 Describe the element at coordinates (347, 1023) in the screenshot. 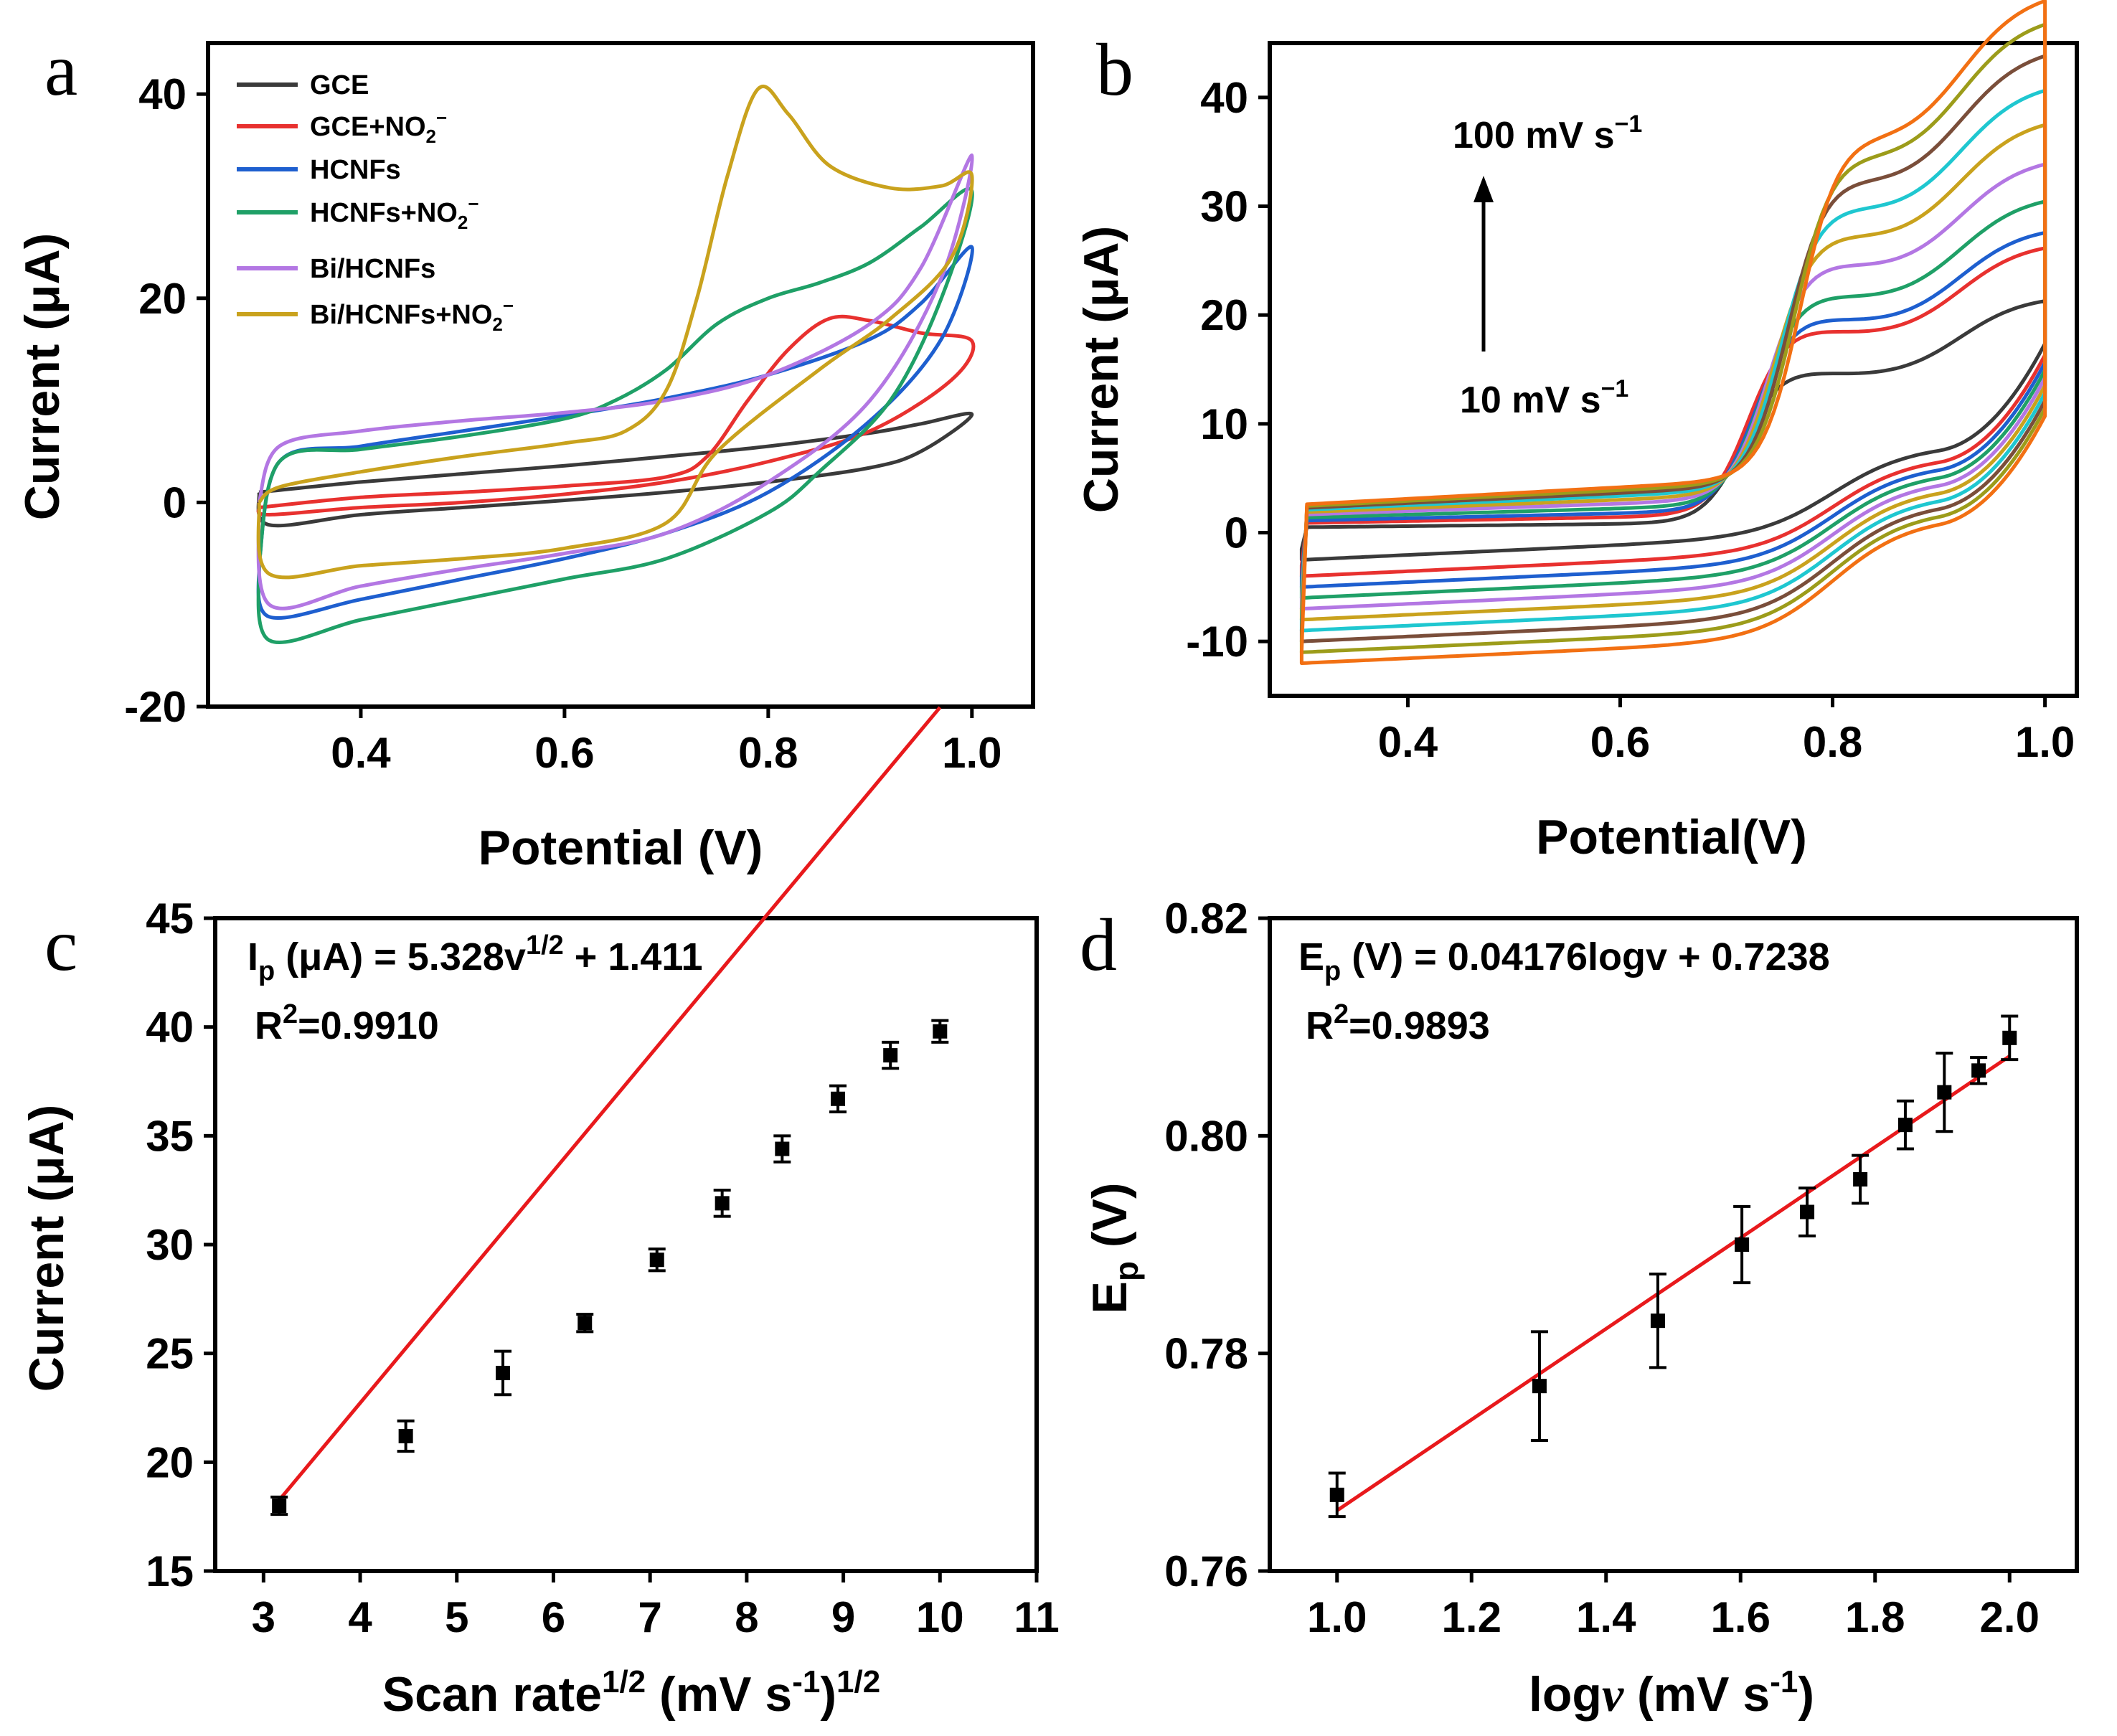

I see `r-squared-c: R2=0.9910` at that location.